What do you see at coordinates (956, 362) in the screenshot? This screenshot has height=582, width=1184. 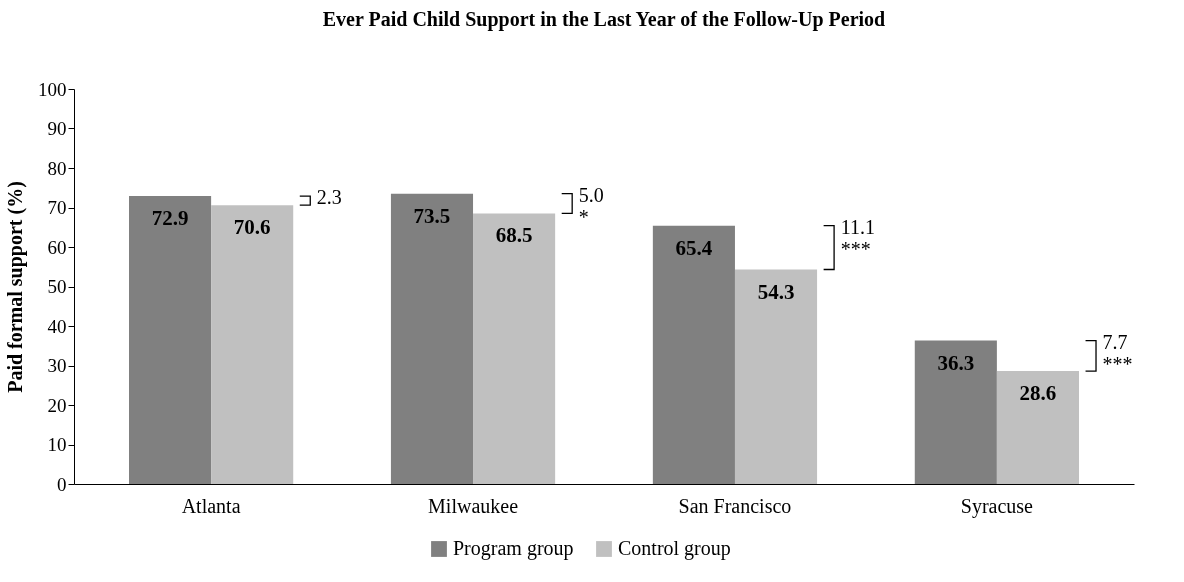 I see `data-label: 36.3` at bounding box center [956, 362].